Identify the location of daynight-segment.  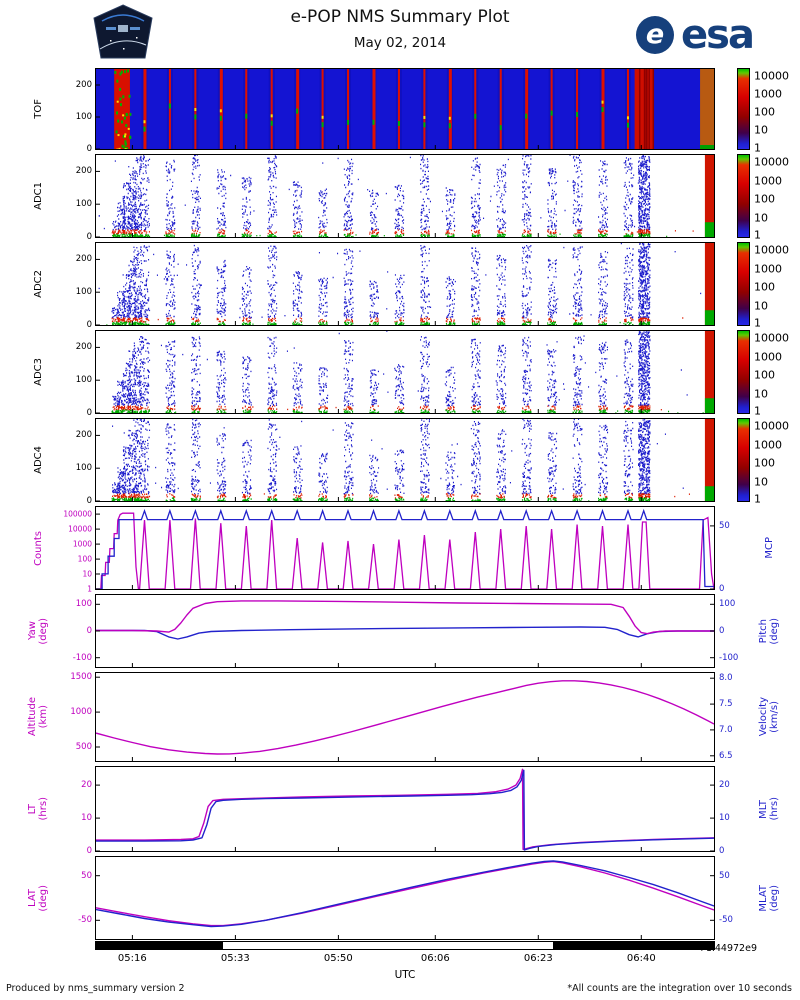
(160, 945).